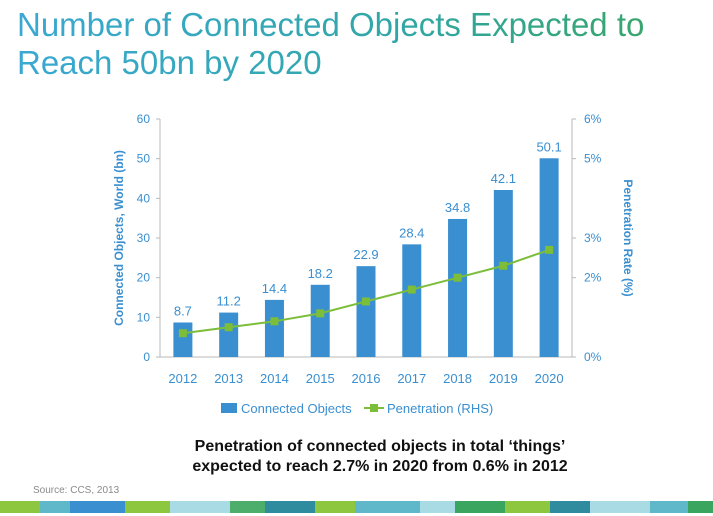 The height and width of the screenshot is (516, 713). I want to click on y-tick-label-right: 5%, so click(593, 159).